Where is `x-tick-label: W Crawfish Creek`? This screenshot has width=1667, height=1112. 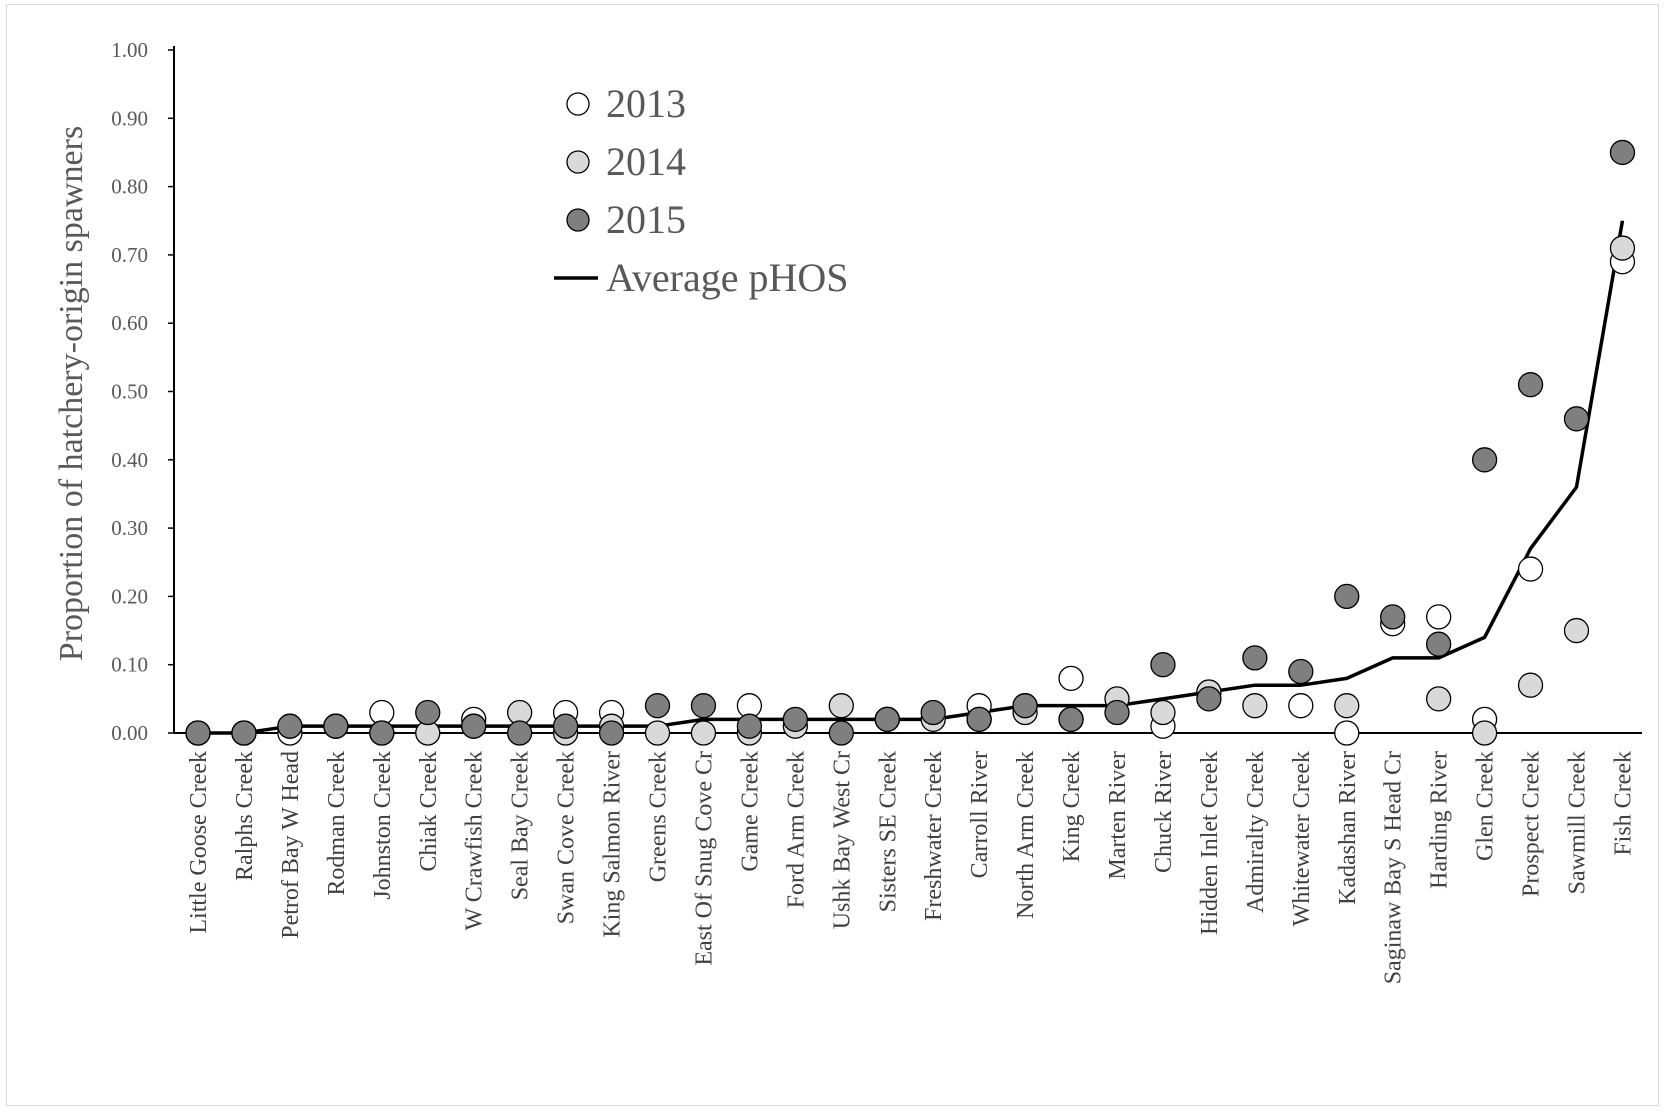
x-tick-label: W Crawfish Creek is located at coordinates (475, 841).